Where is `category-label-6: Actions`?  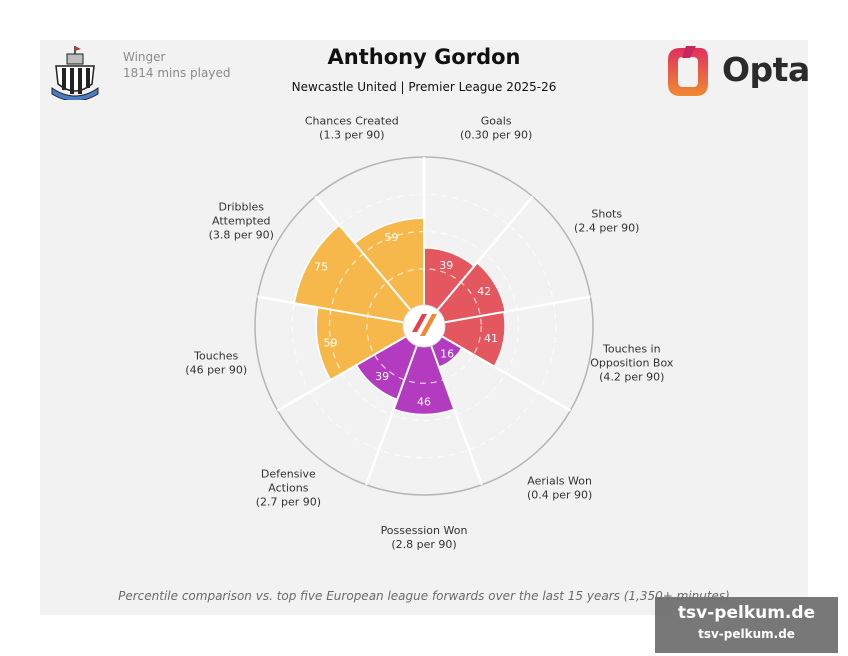 category-label-6: Actions is located at coordinates (288, 488).